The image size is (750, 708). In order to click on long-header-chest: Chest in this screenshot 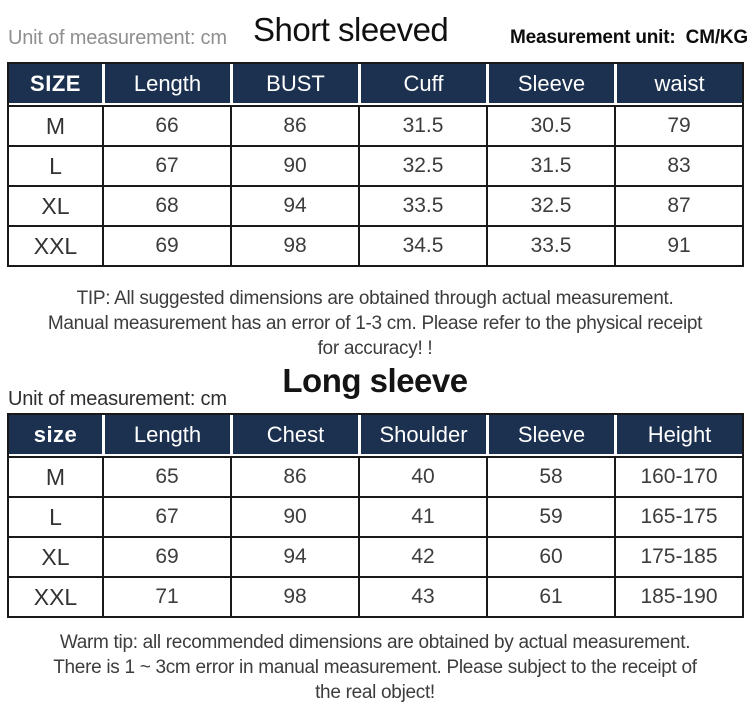, I will do `click(294, 435)`.